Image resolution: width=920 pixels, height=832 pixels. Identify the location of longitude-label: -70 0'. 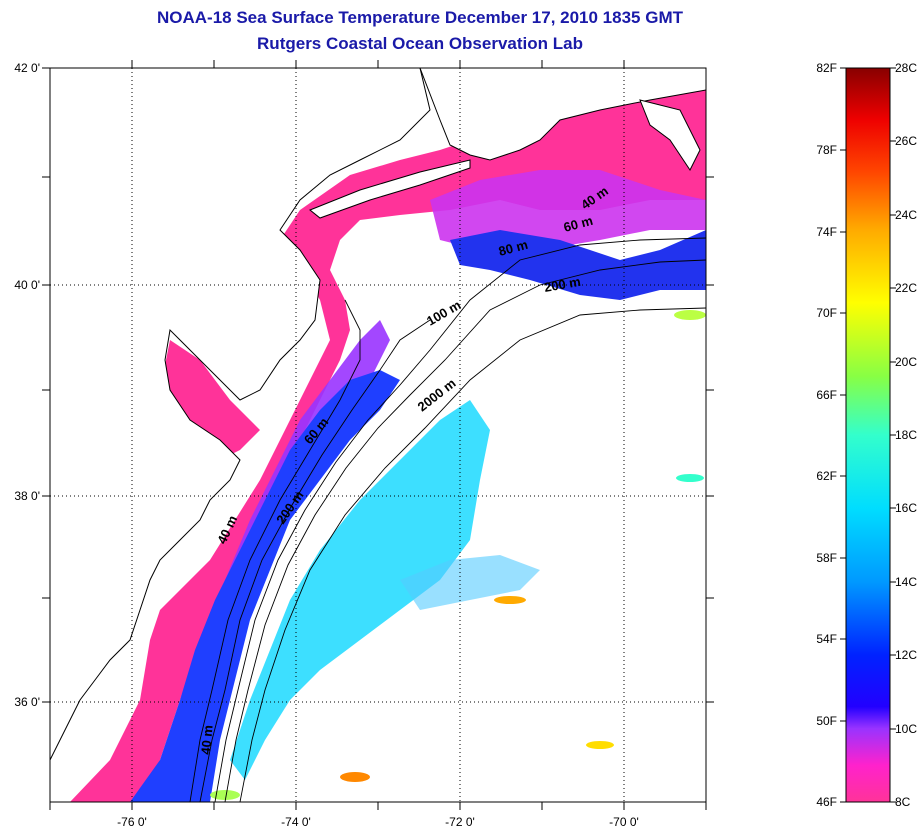
(624, 822).